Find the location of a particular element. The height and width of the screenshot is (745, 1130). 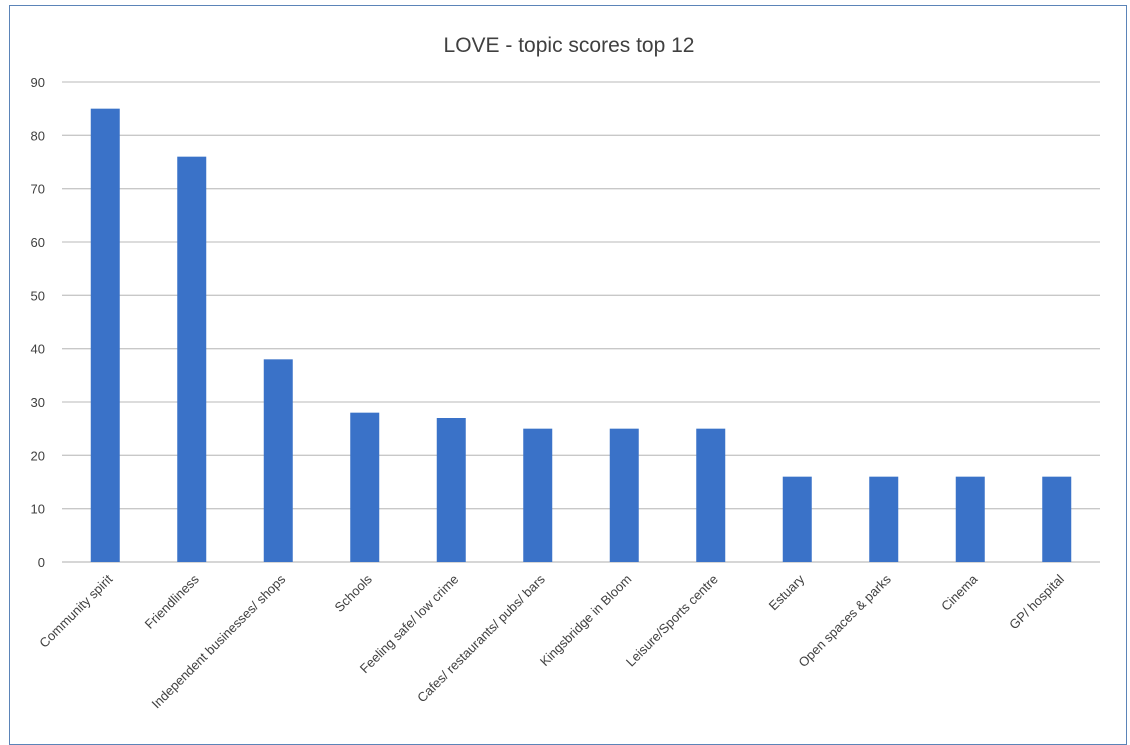

y-tick-label: 40 is located at coordinates (38, 349).